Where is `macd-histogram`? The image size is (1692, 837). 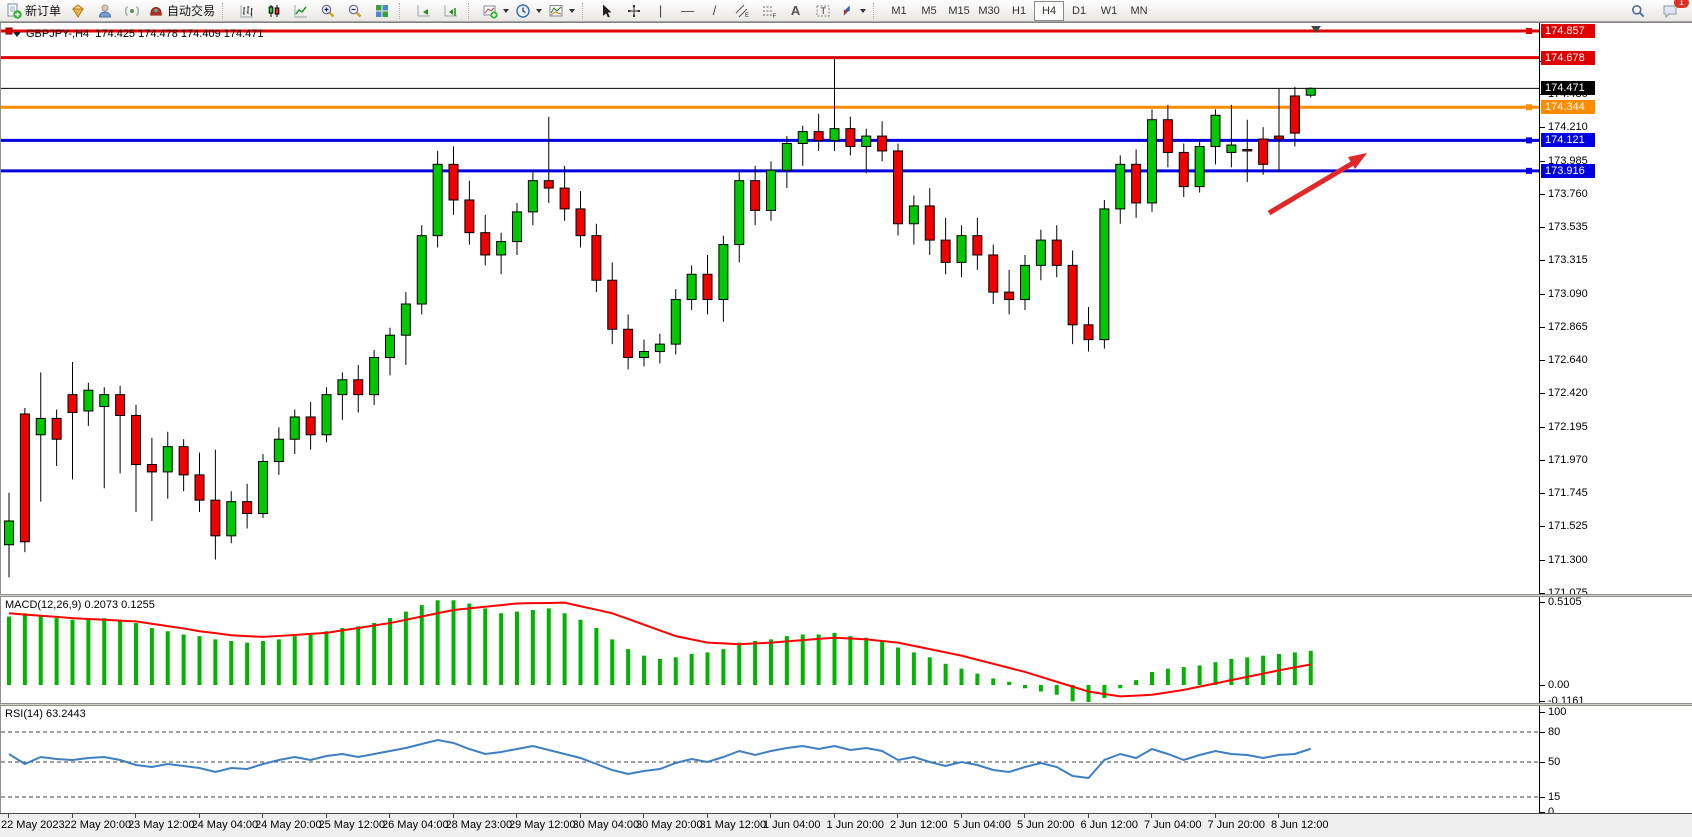
macd-histogram is located at coordinates (660, 651).